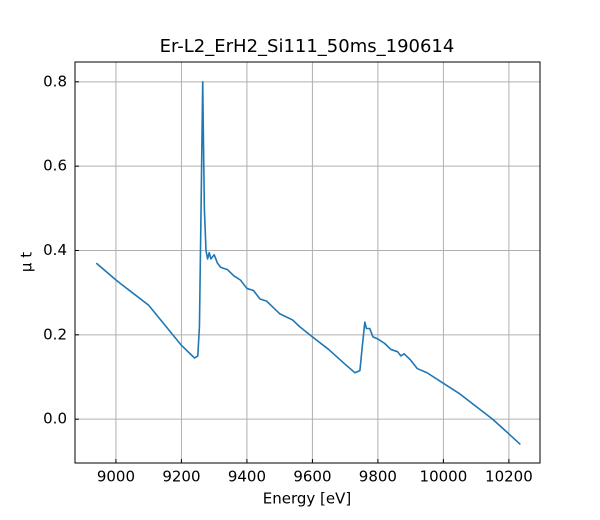  I want to click on y-tick-label: 0.6, so click(55, 166).